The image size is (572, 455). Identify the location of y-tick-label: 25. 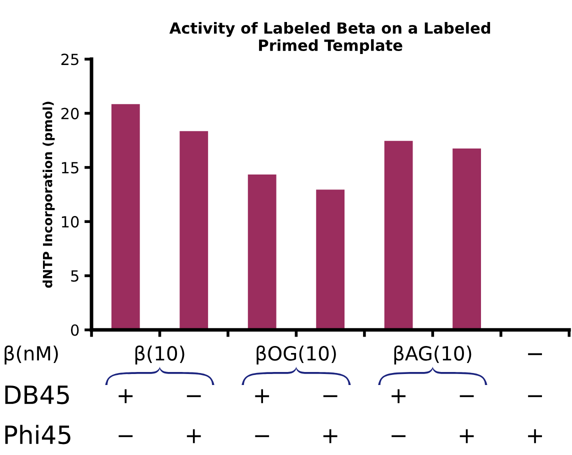
(69, 60).